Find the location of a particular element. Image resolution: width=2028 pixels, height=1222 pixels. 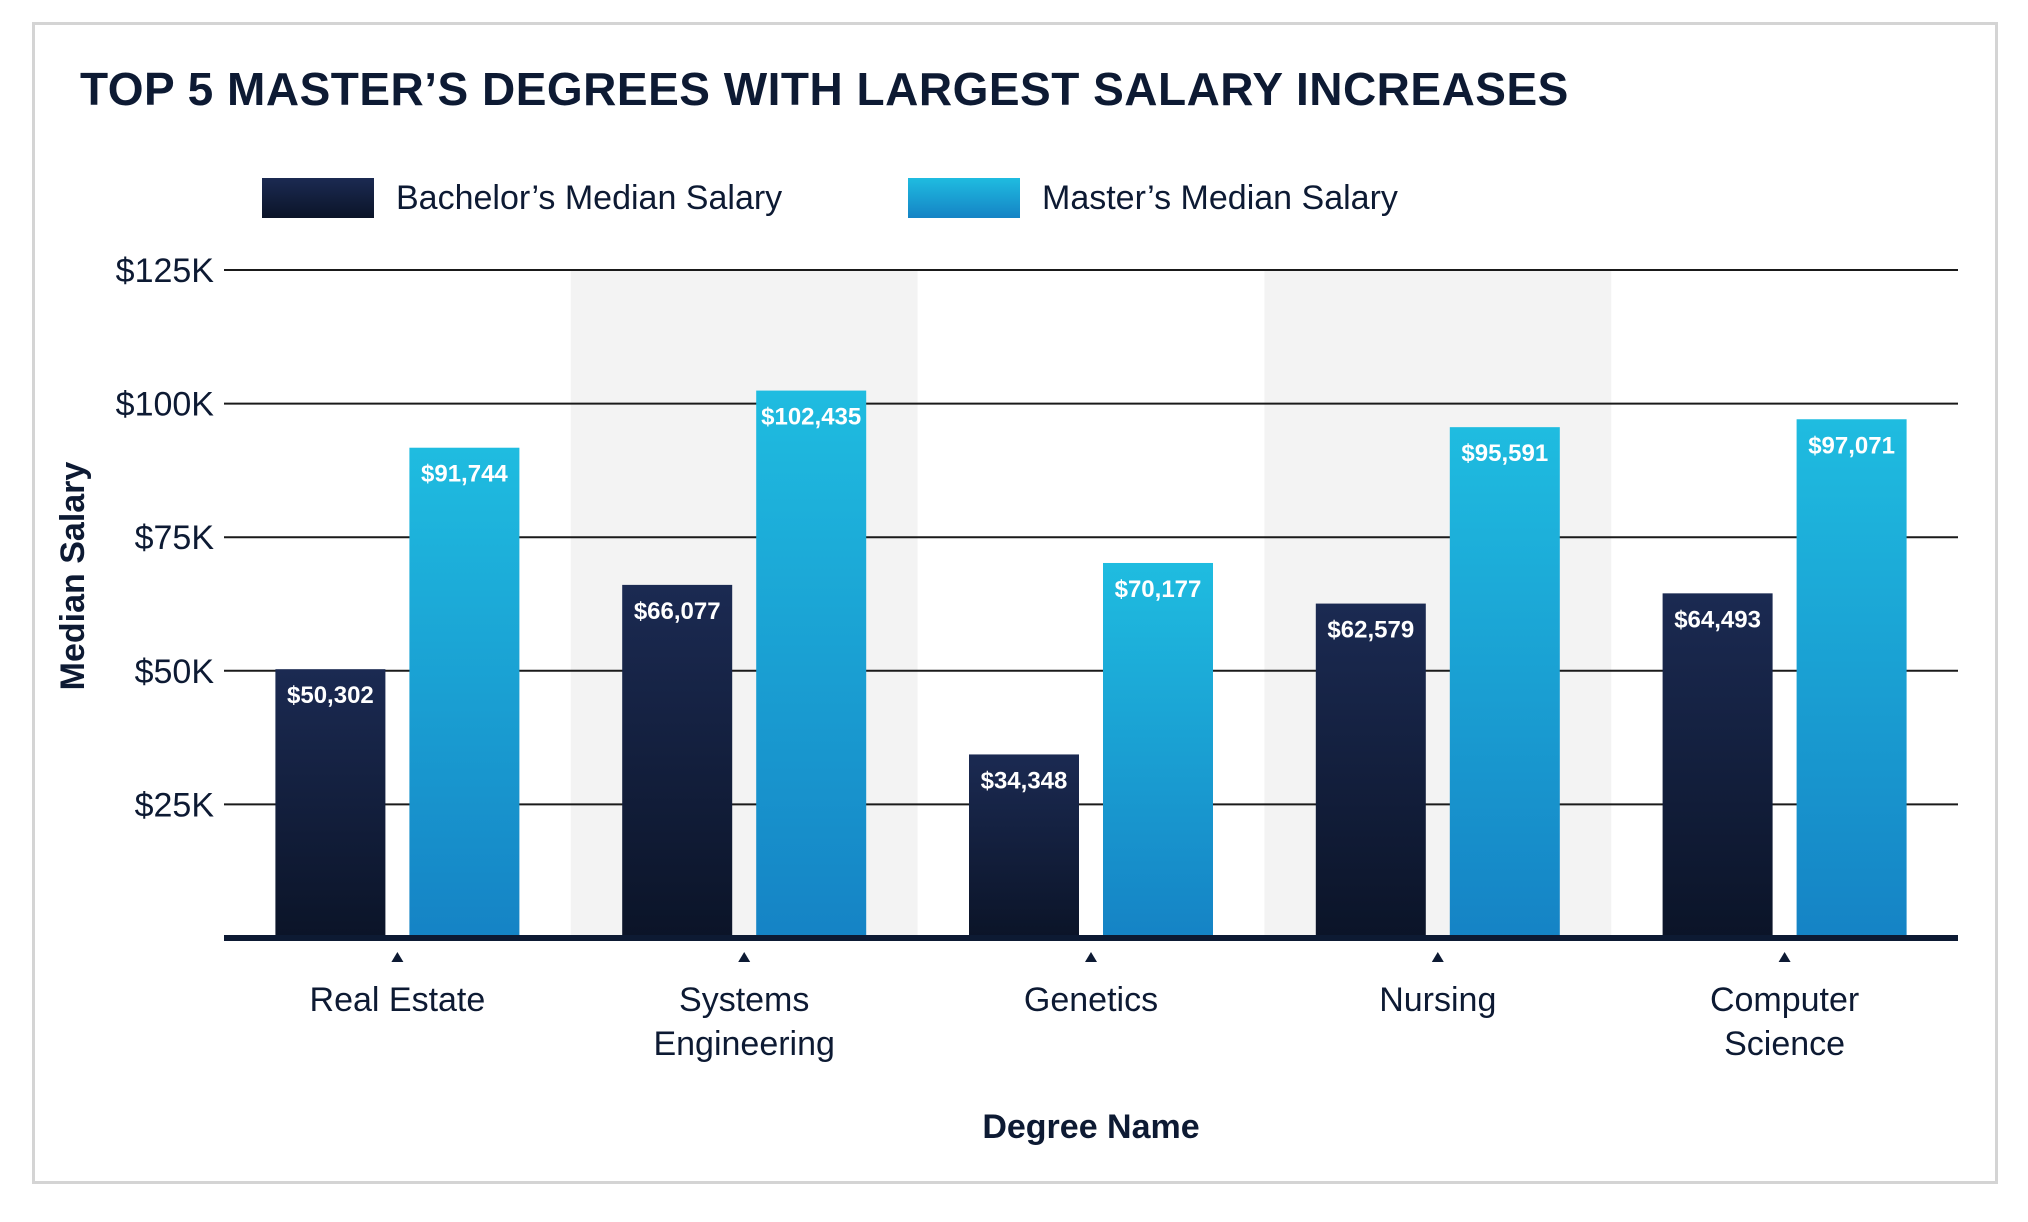

x-tick-label: Computer is located at coordinates (1784, 1000).